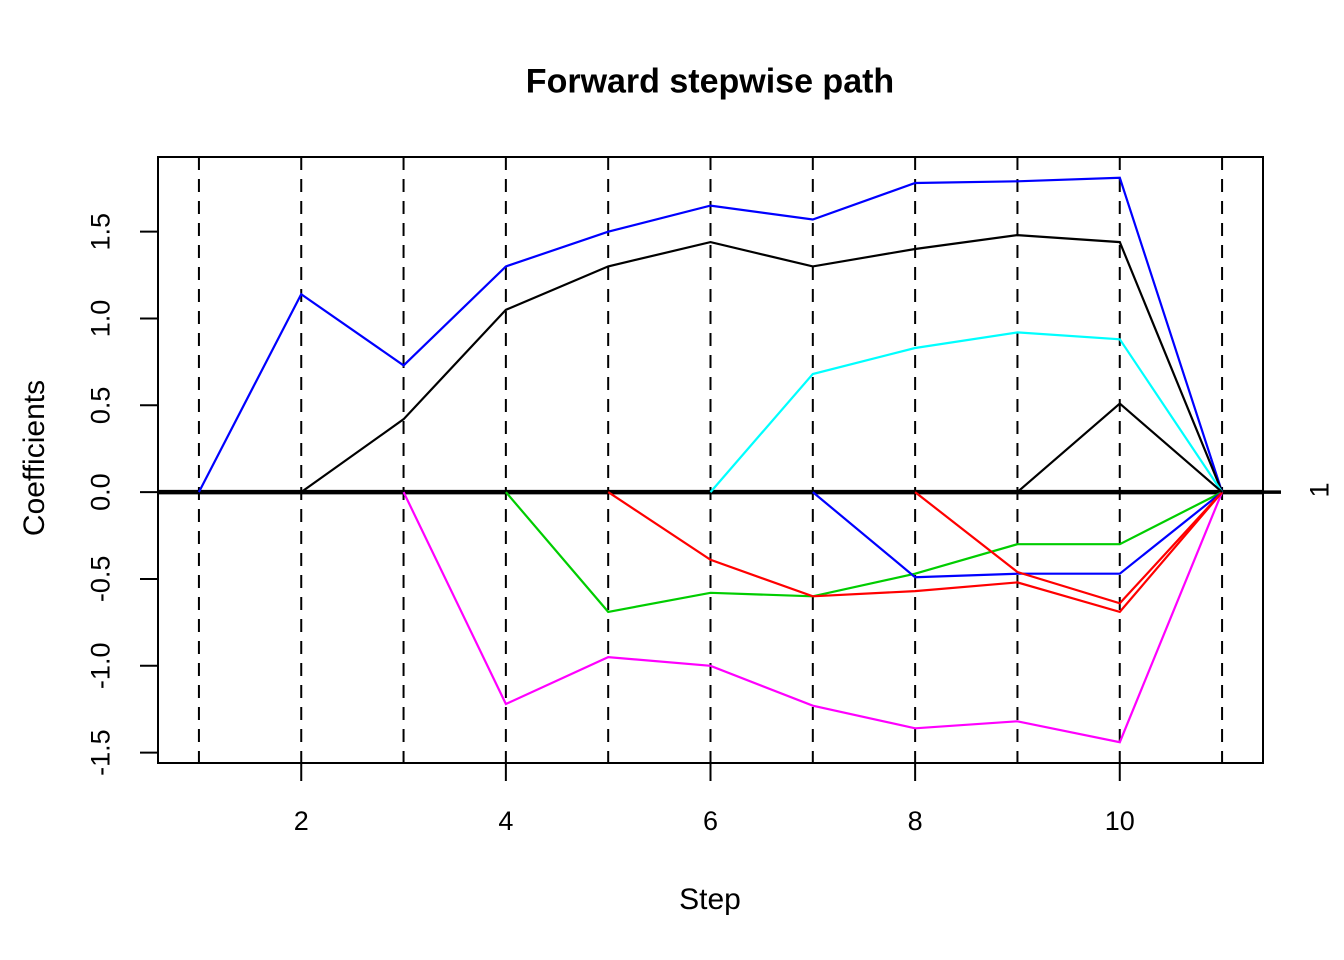 Image resolution: width=1344 pixels, height=960 pixels. What do you see at coordinates (915, 821) in the screenshot?
I see `x-tick-label: 8` at bounding box center [915, 821].